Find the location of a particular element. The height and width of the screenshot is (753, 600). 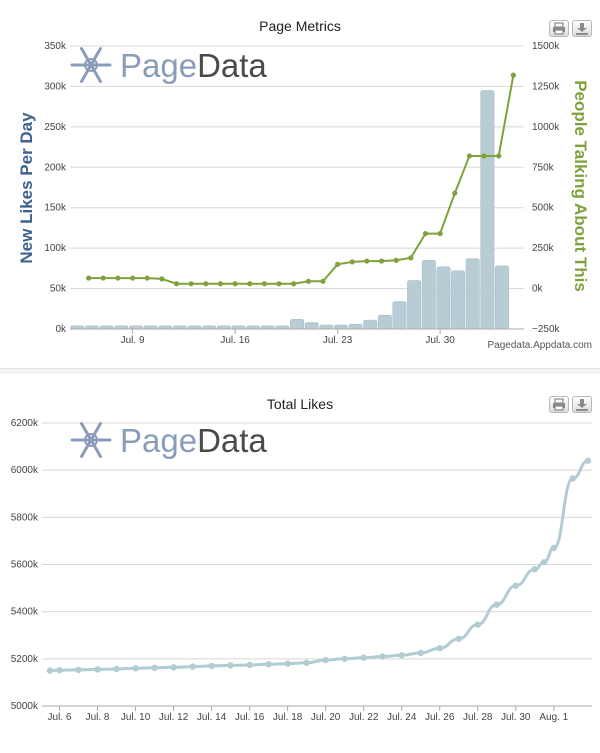

x-tick-label: Aug. 1 is located at coordinates (553, 717).